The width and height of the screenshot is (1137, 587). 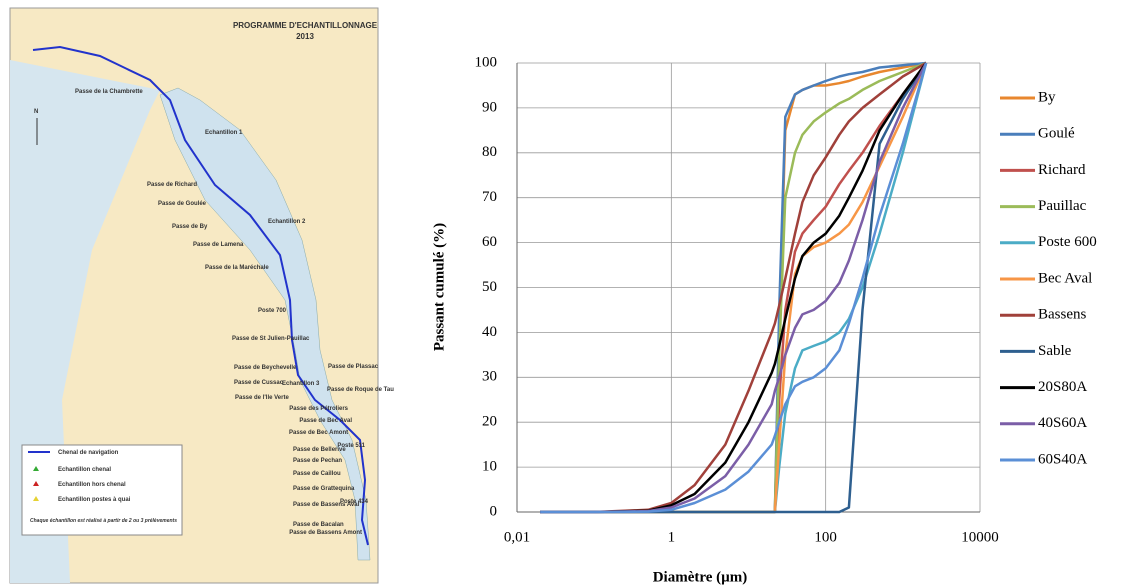 What do you see at coordinates (489, 332) in the screenshot?
I see `y-tick-label: 40` at bounding box center [489, 332].